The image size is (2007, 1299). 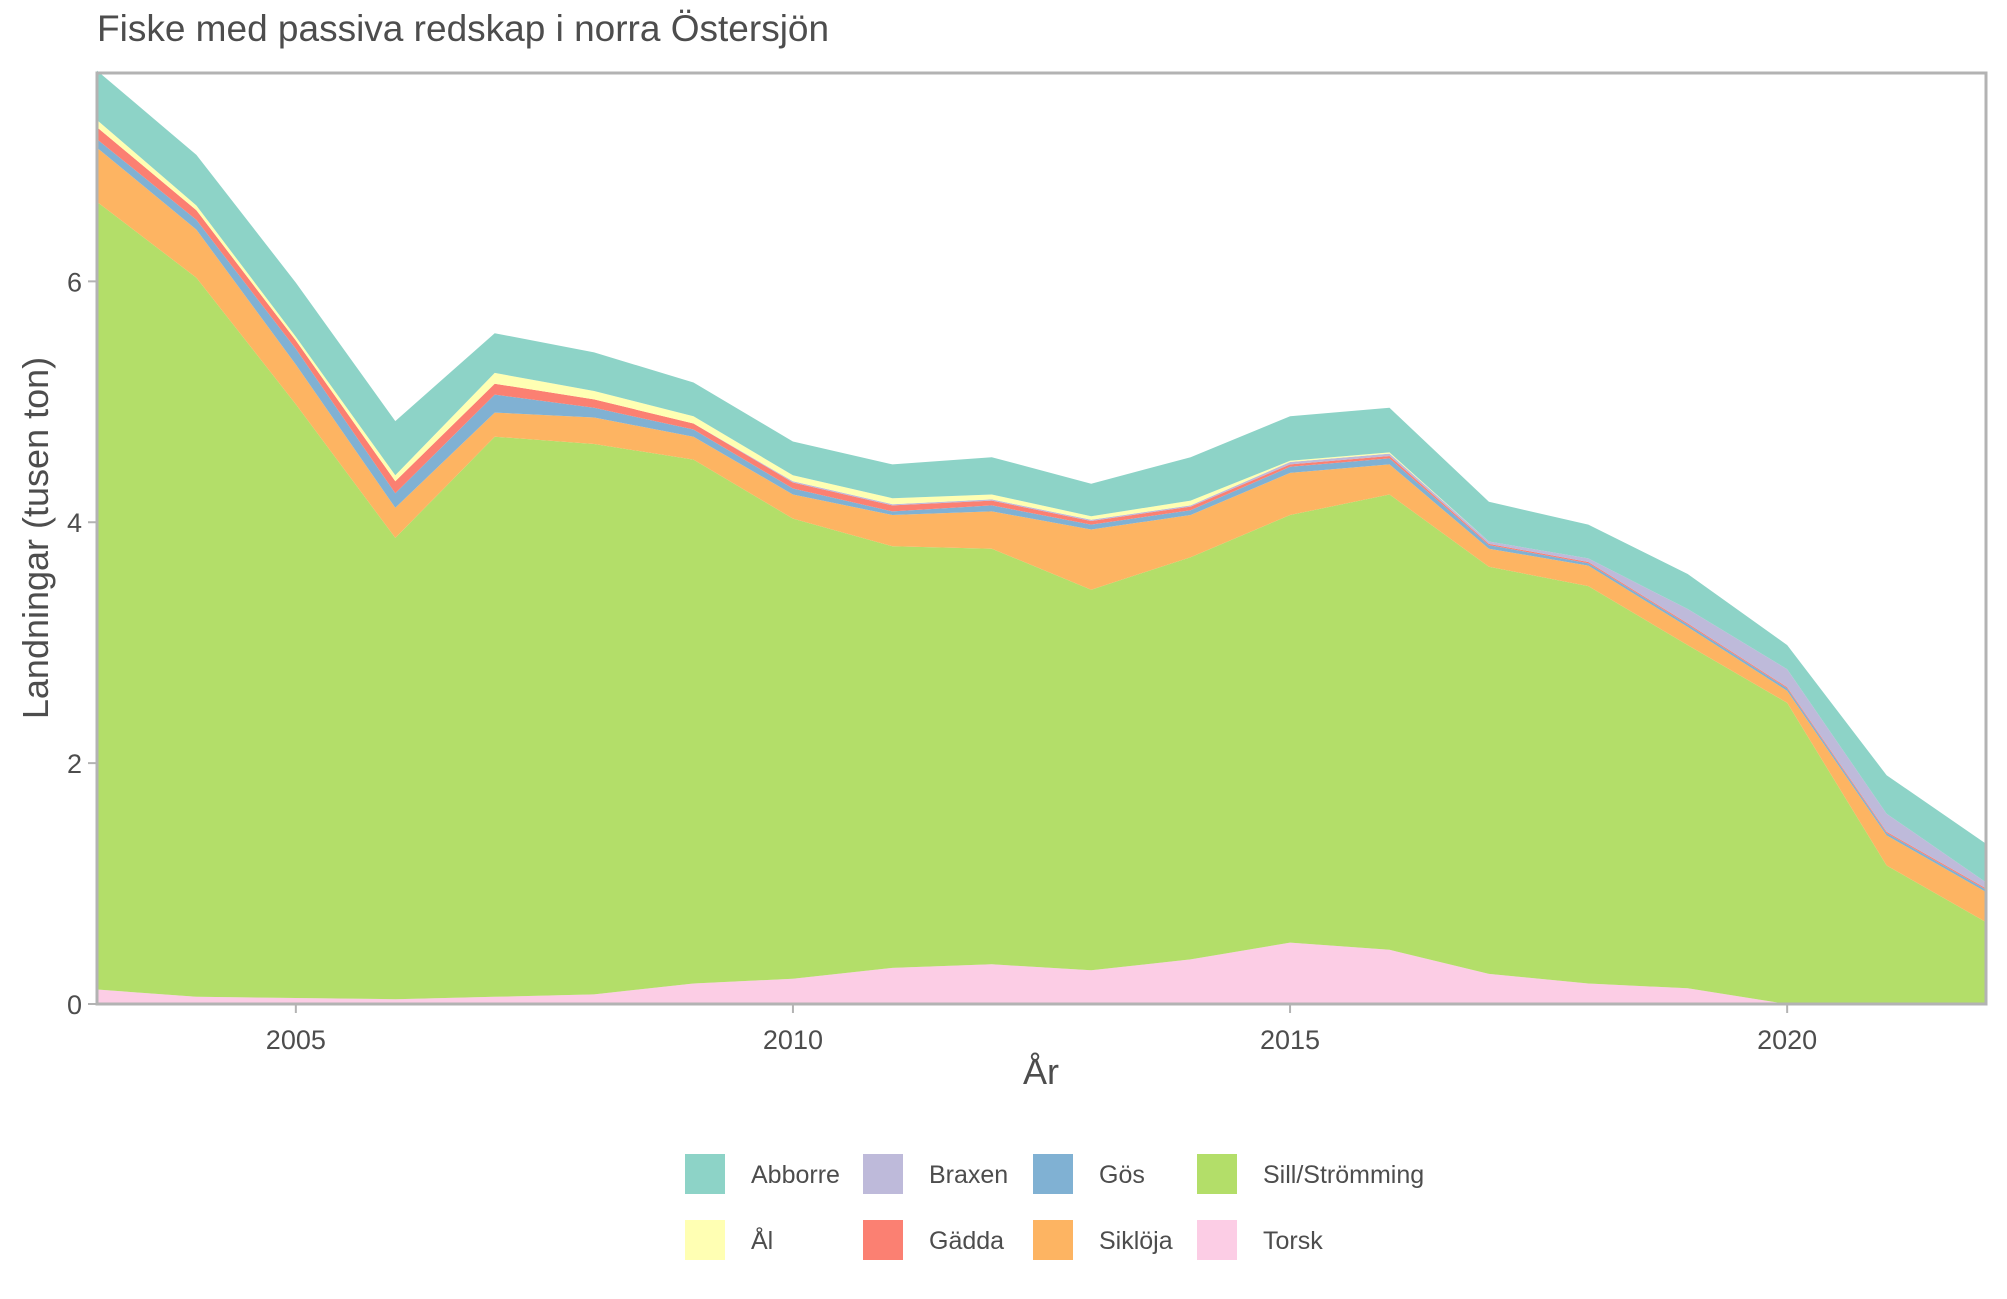 What do you see at coordinates (795, 1175) in the screenshot?
I see `legend-label-abborre: Abborre` at bounding box center [795, 1175].